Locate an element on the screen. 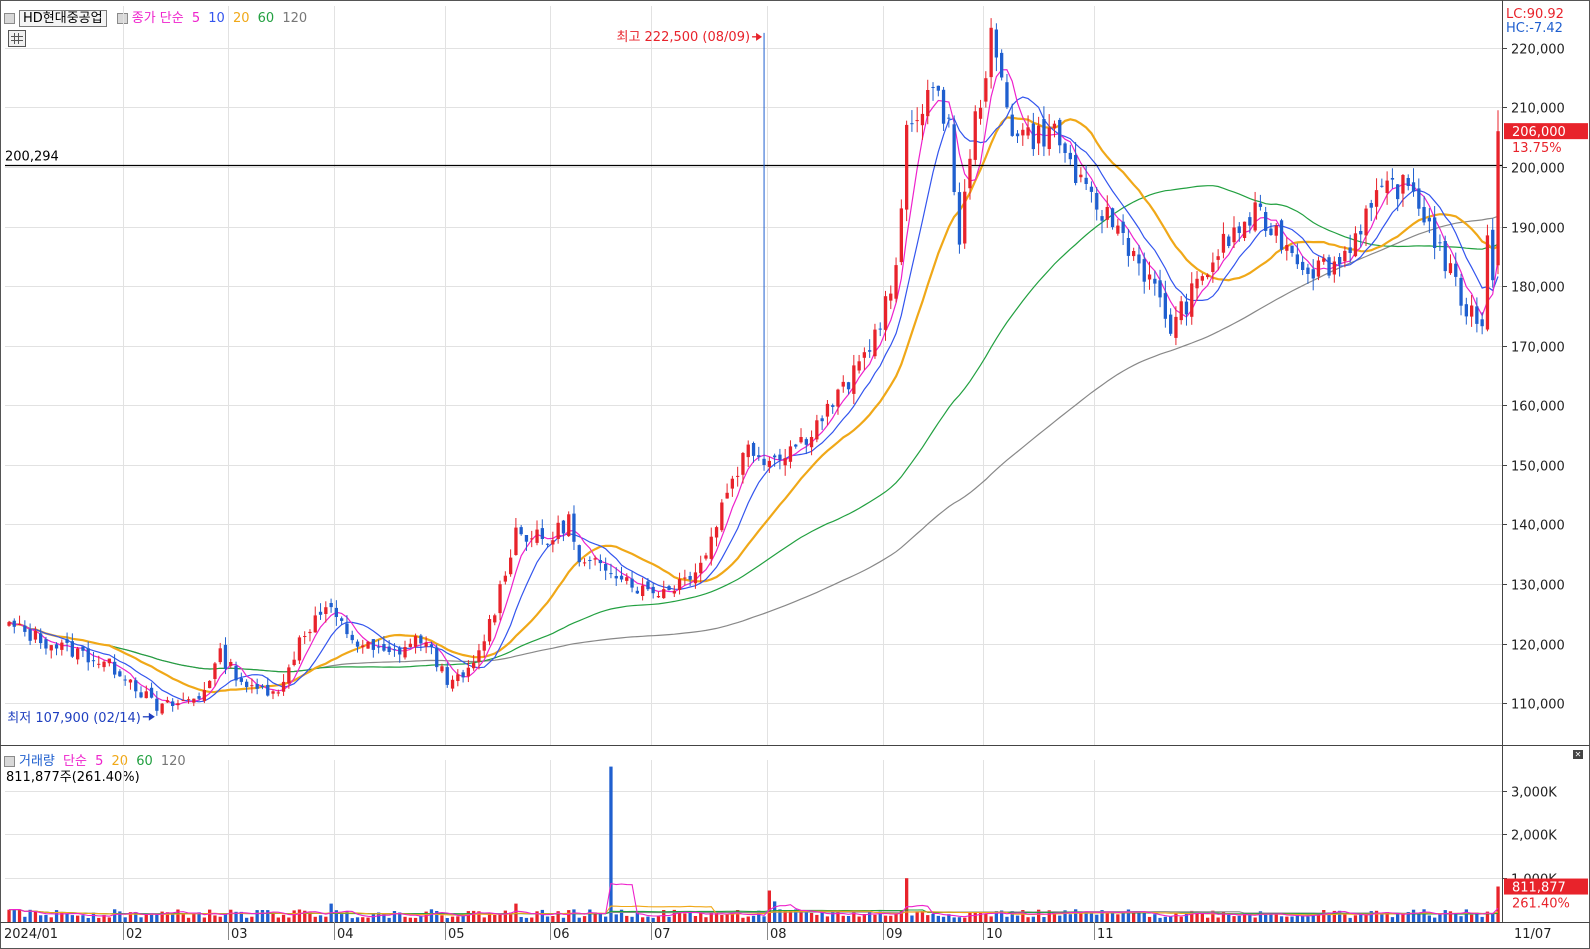  indicator-menu-icon is located at coordinates (122, 18).